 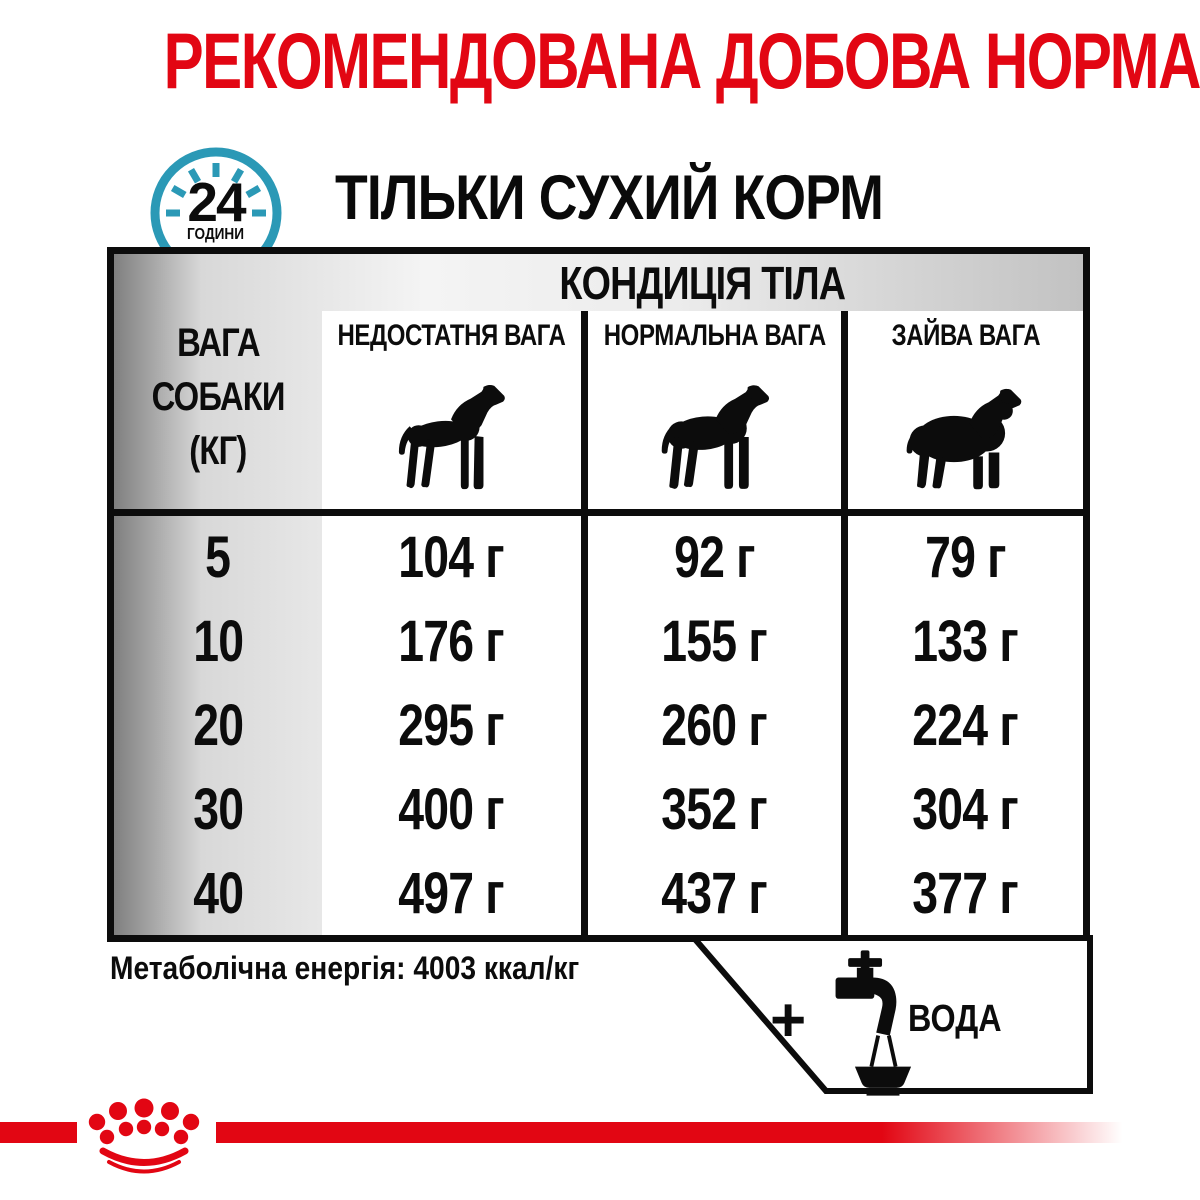 I want to click on ration-cell: 133 г, so click(x=965, y=642).